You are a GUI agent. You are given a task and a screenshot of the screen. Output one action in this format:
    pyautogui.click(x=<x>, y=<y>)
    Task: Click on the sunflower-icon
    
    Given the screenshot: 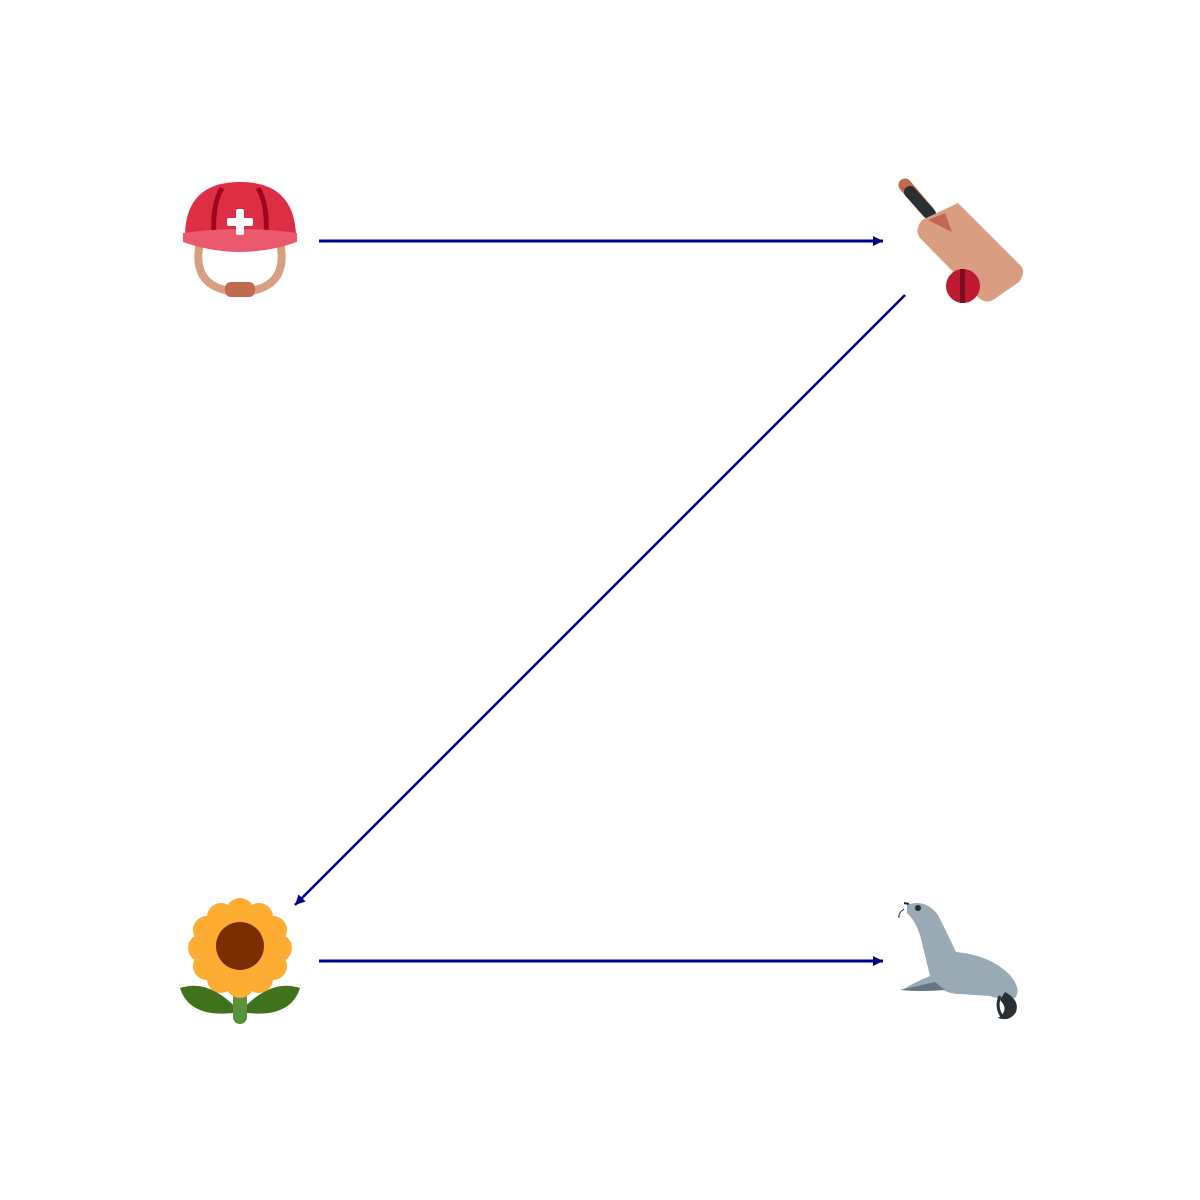 What is the action you would take?
    pyautogui.click(x=240, y=961)
    